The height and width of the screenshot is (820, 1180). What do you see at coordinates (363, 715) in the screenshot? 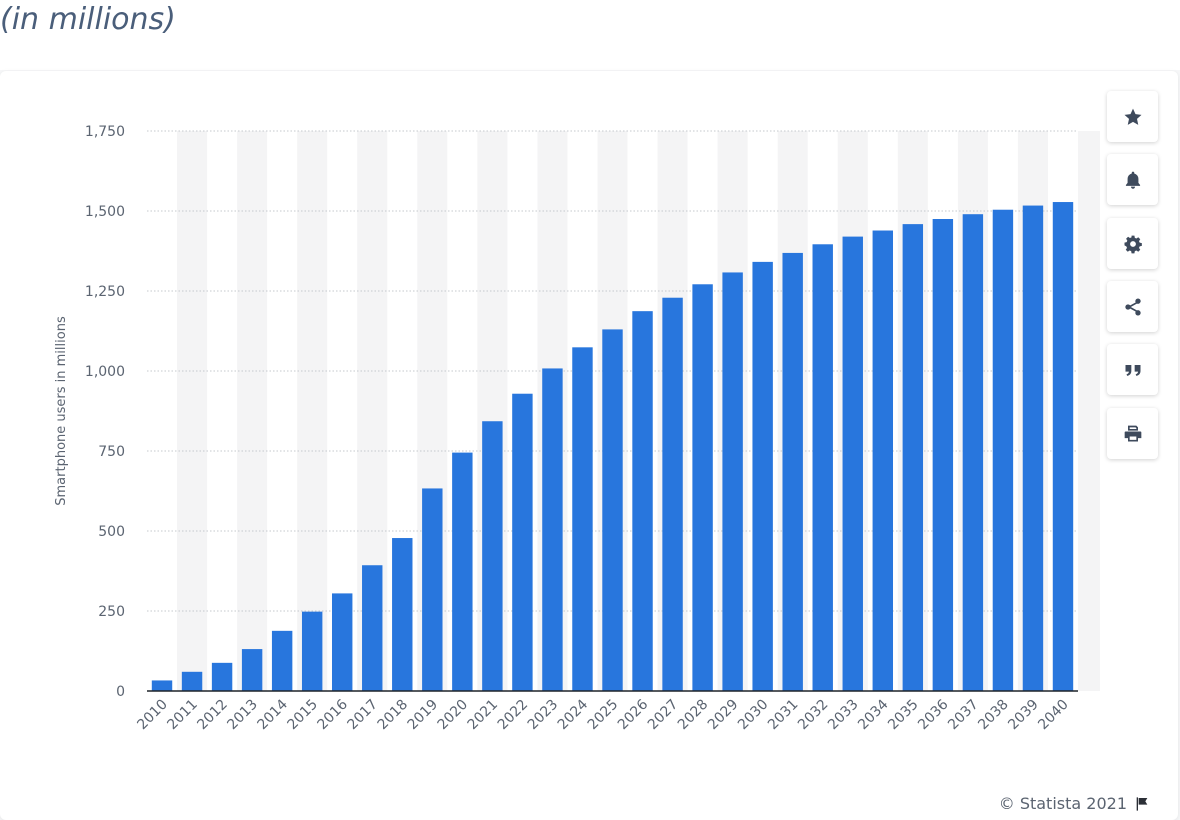
I see `x-tick-label: 2017` at bounding box center [363, 715].